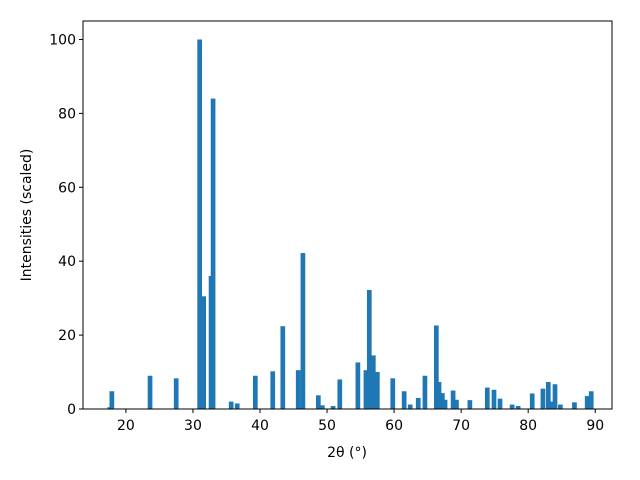 The image size is (640, 480). What do you see at coordinates (394, 426) in the screenshot?
I see `x-tick-label: 60` at bounding box center [394, 426].